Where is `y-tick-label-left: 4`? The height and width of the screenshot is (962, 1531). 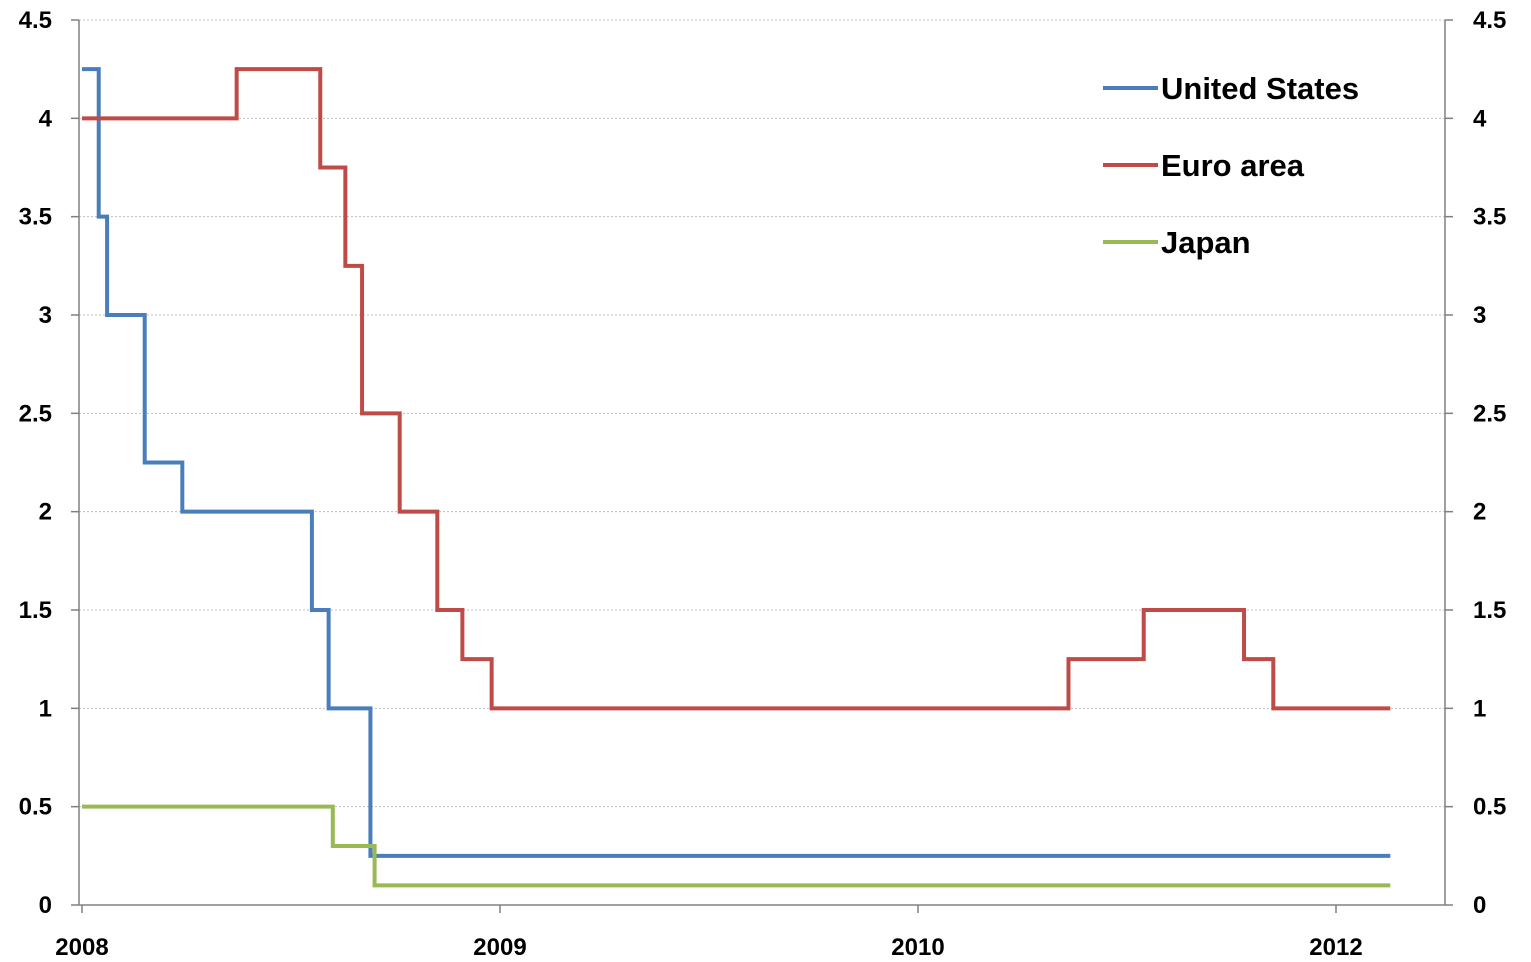
y-tick-label-left: 4 is located at coordinates (46, 118).